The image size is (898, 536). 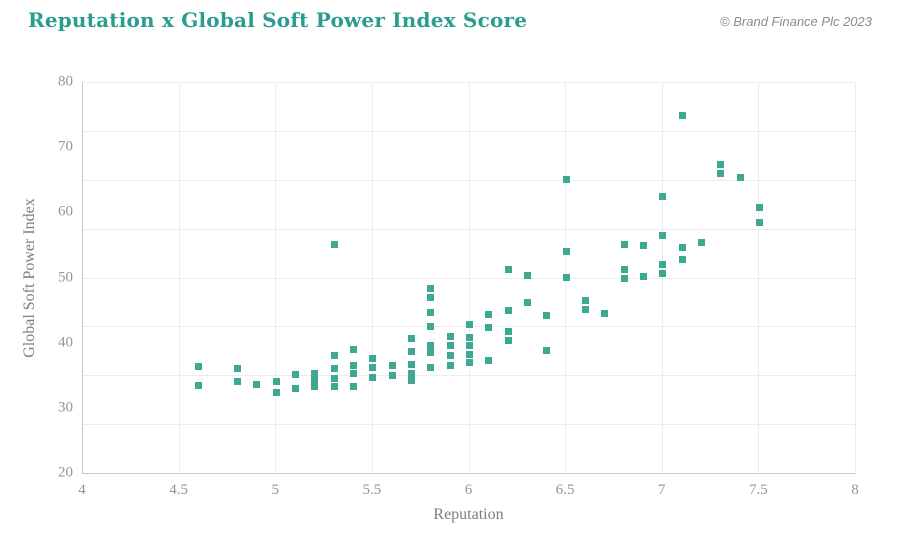 What do you see at coordinates (82, 490) in the screenshot?
I see `x-tick-label: 4` at bounding box center [82, 490].